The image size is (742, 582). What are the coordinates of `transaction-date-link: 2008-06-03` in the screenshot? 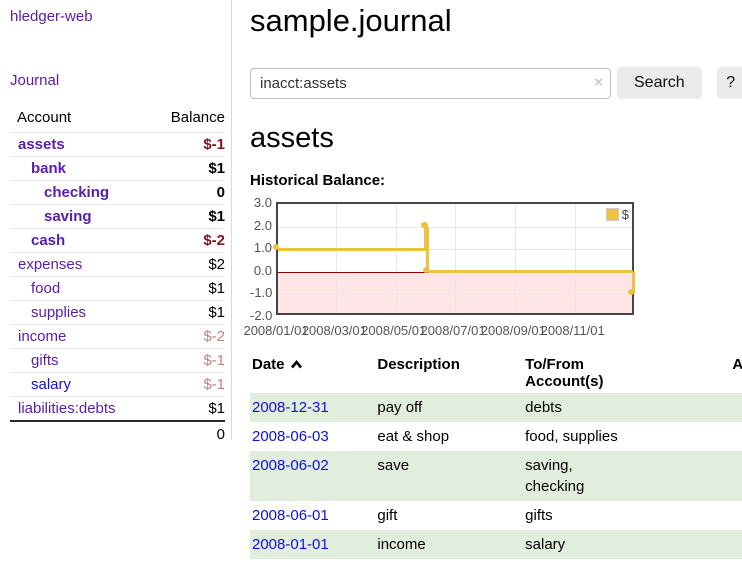 It's located at (290, 436).